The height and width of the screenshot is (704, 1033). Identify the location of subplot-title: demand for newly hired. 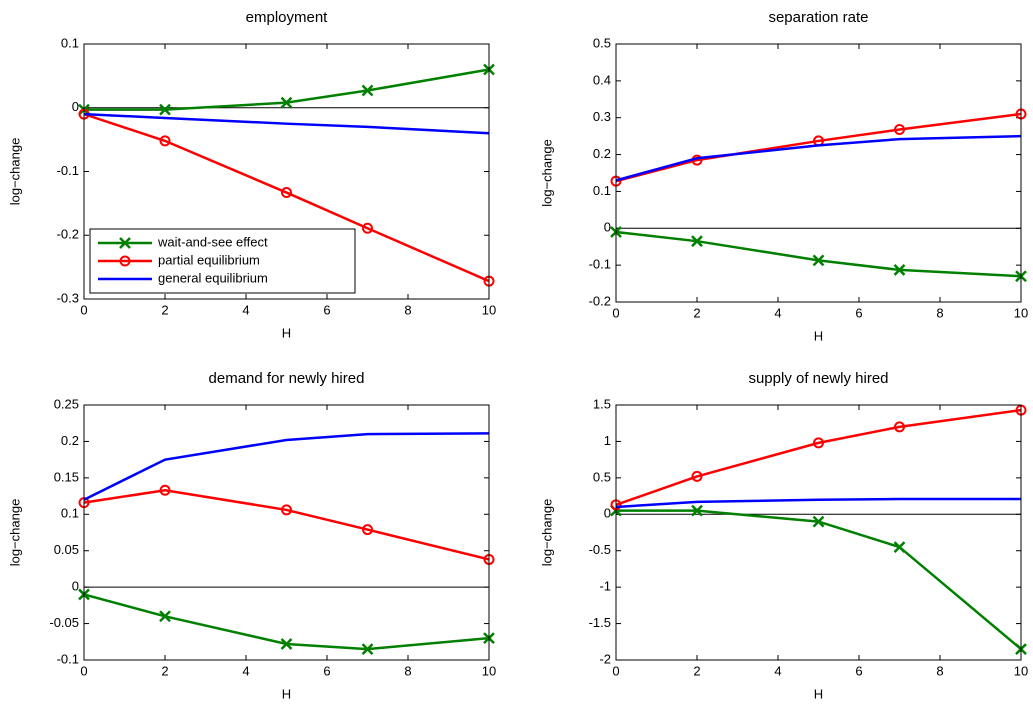
(287, 378).